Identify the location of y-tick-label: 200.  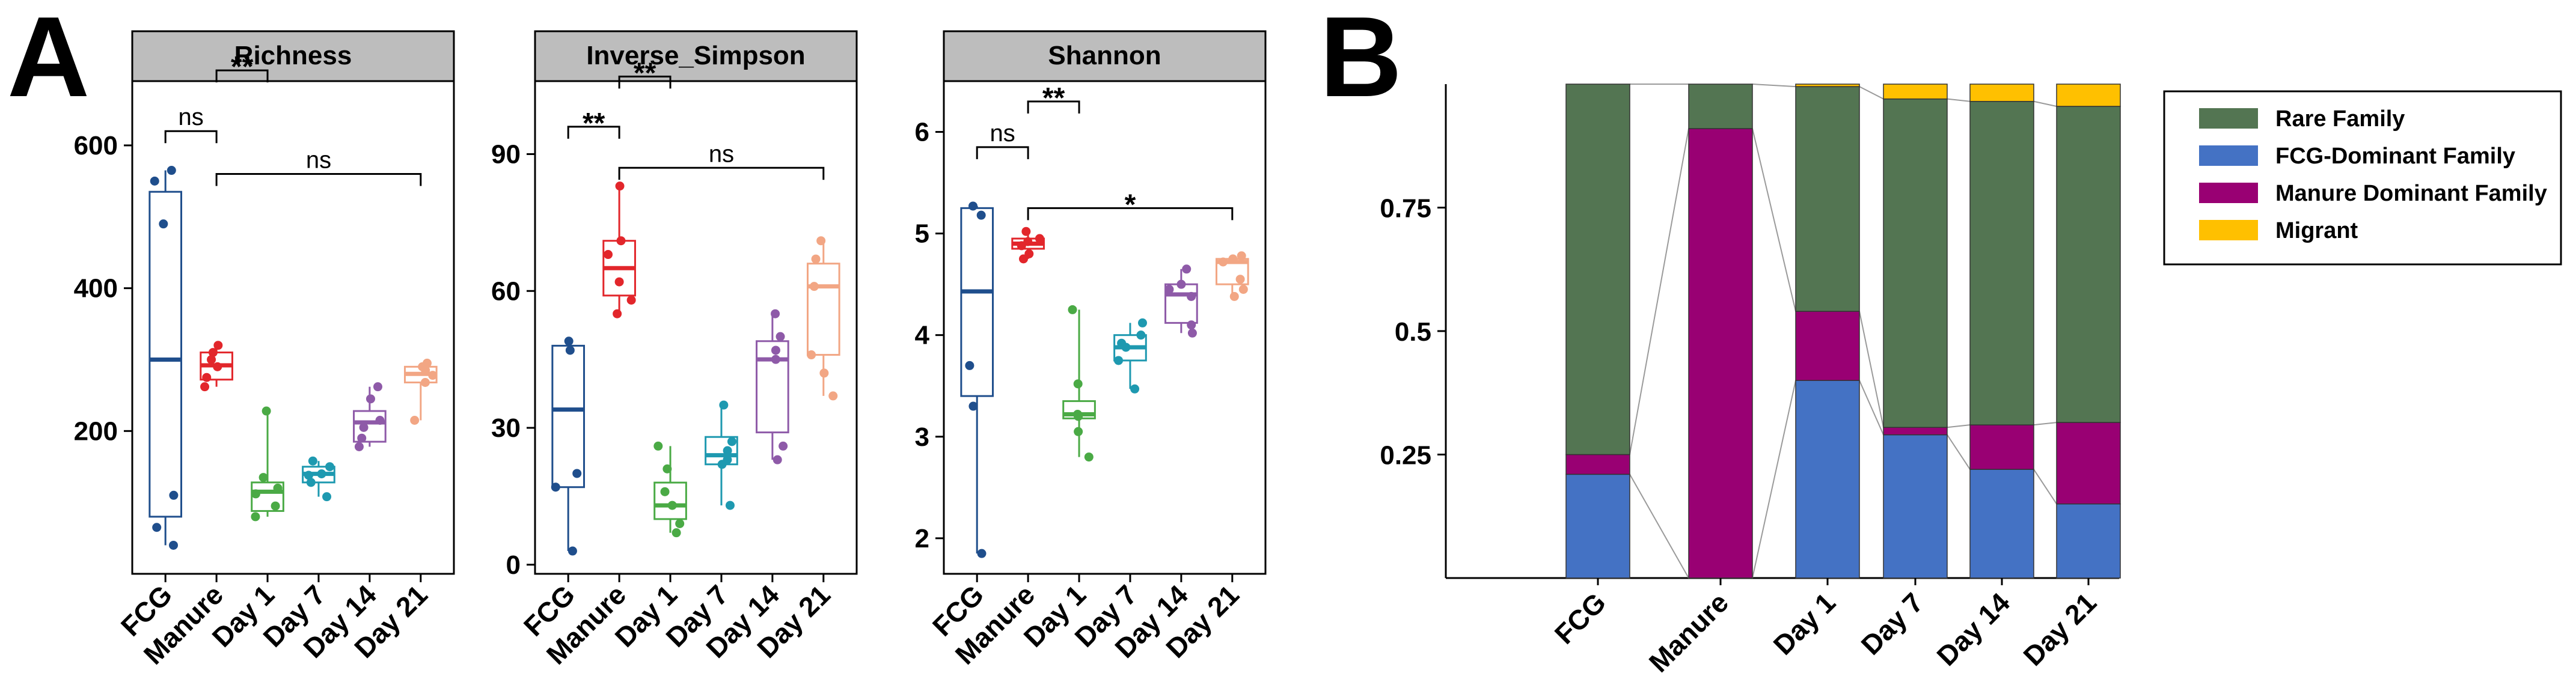
(96, 431).